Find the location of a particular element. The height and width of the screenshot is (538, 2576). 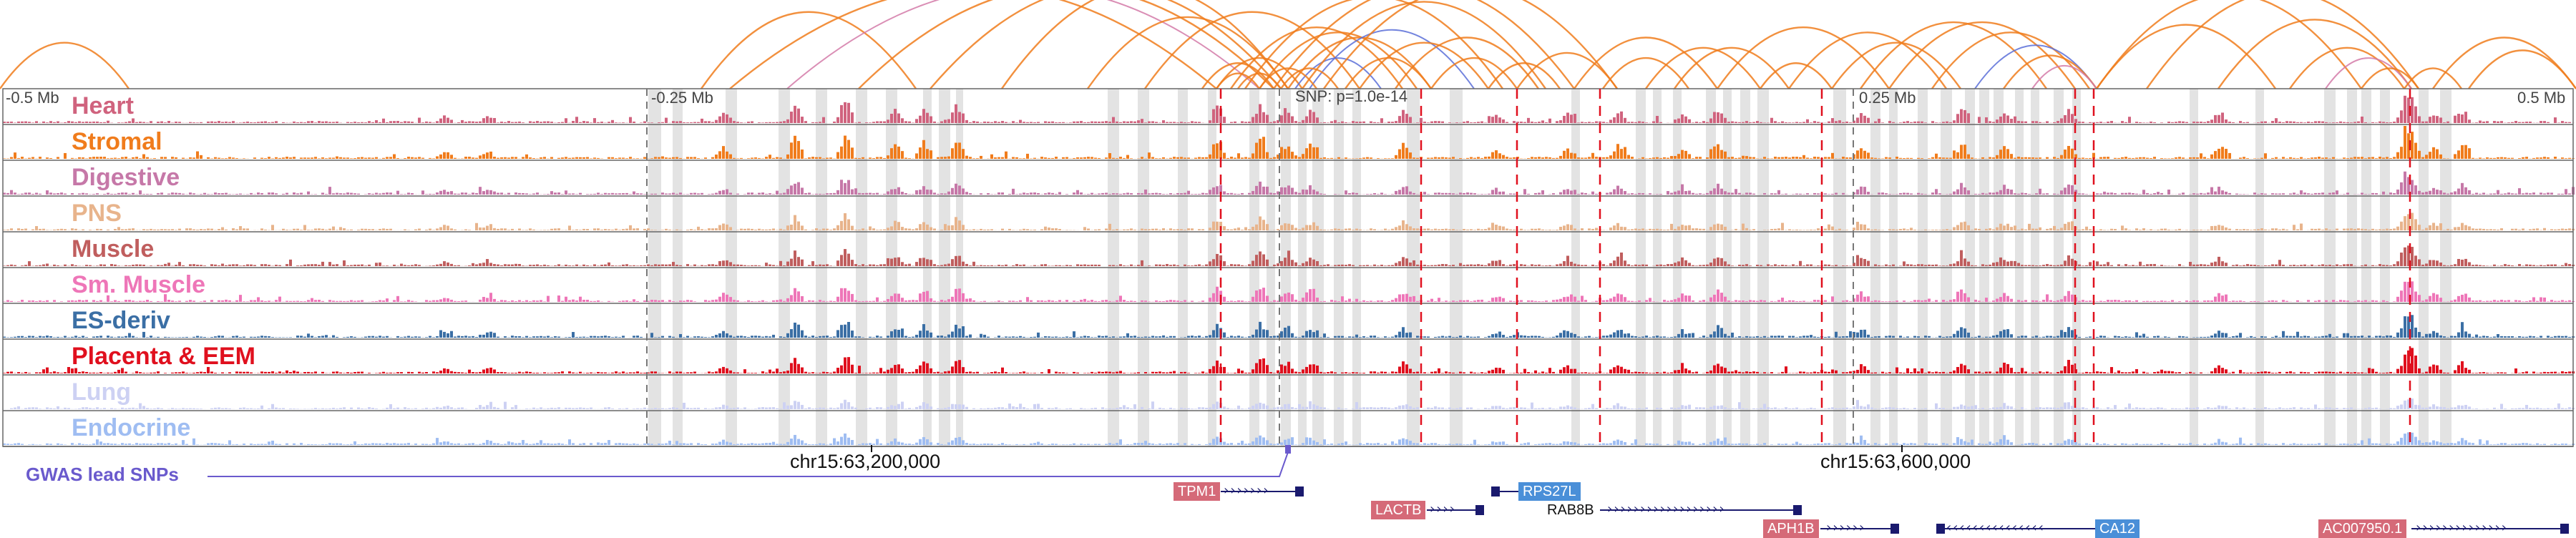

gene-aph1b: ›››››› APH1B is located at coordinates (1834, 528).